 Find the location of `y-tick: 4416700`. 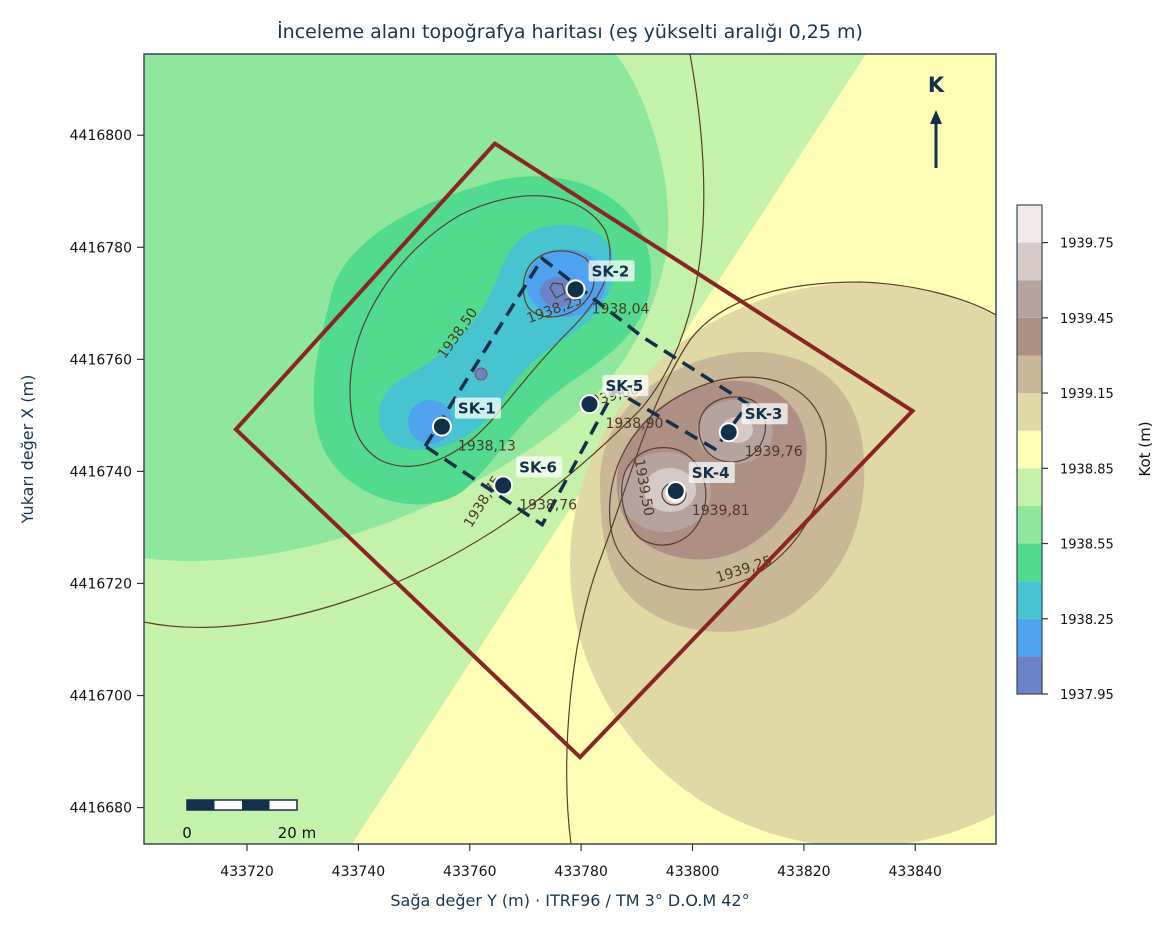

y-tick: 4416700 is located at coordinates (107, 697).